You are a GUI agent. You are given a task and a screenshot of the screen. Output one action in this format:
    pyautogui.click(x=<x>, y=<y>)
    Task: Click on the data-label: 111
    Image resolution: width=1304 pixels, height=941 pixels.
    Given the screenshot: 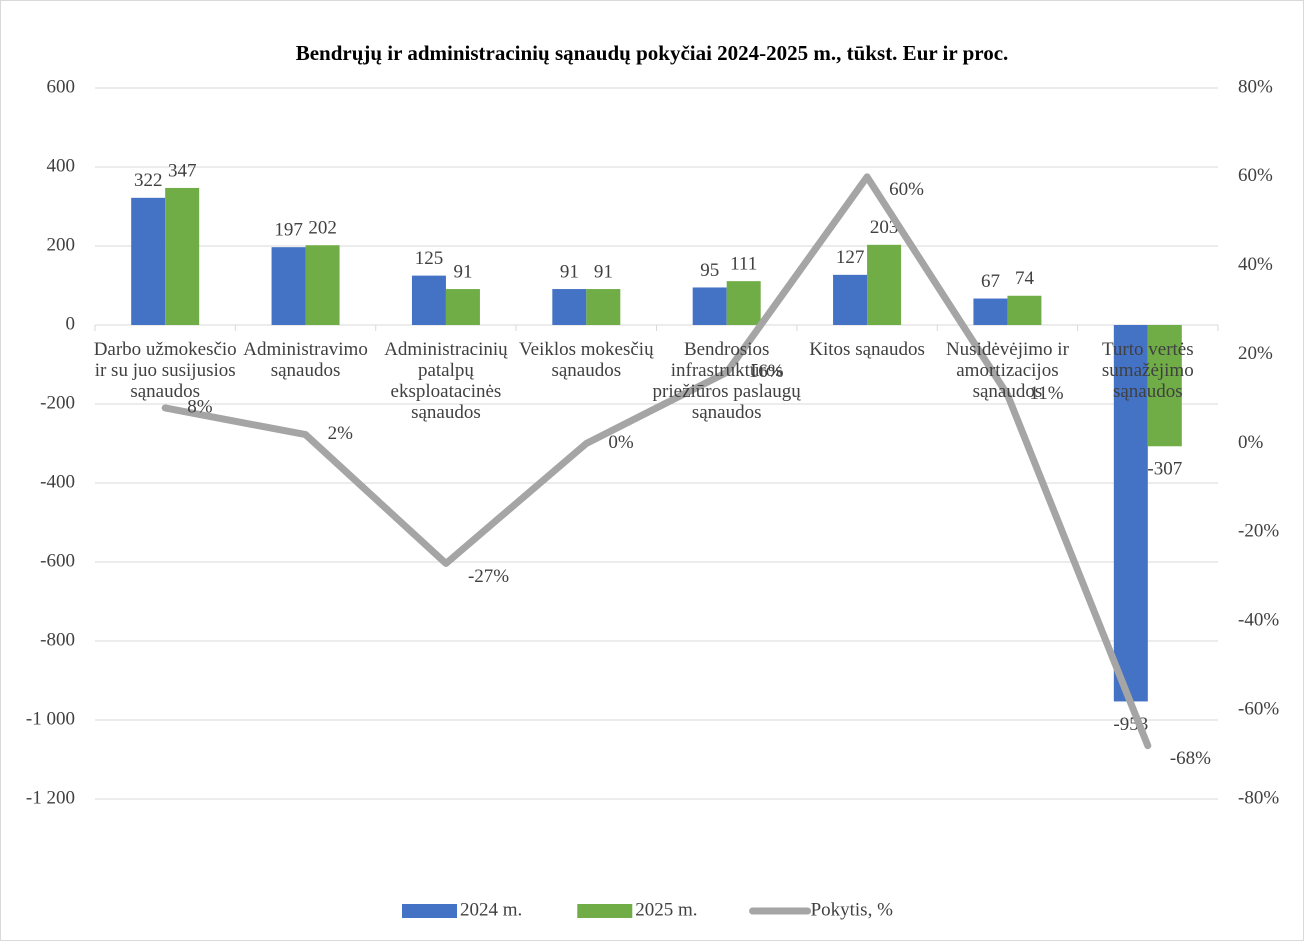 What is the action you would take?
    pyautogui.click(x=743, y=264)
    